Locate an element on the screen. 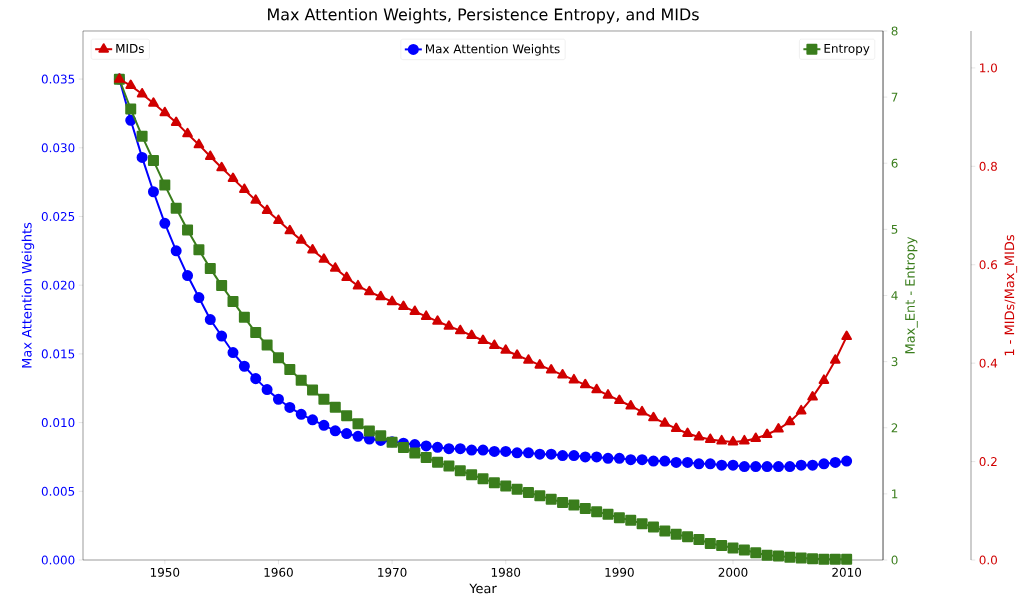  y3-tick-label: 0.4 is located at coordinates (988, 363).